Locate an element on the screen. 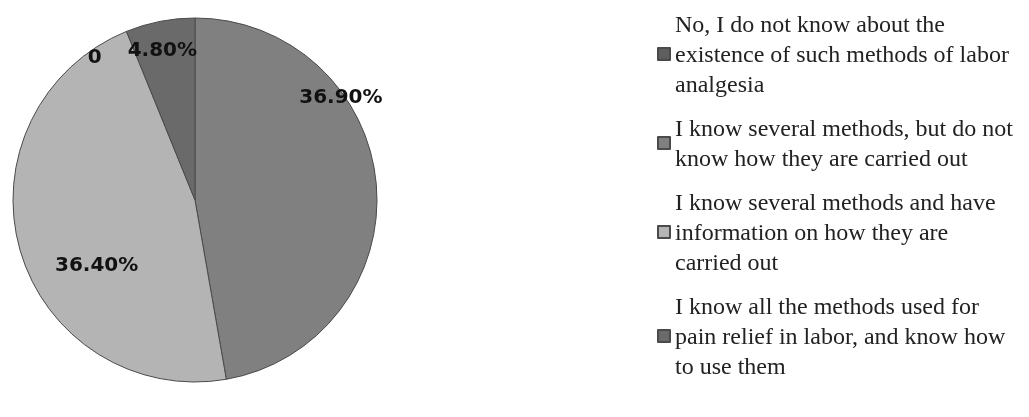 This screenshot has height=417, width=1029. legend-label: I know all the methods used for pain relief in labor, and know how to use them is located at coordinates (843, 336).